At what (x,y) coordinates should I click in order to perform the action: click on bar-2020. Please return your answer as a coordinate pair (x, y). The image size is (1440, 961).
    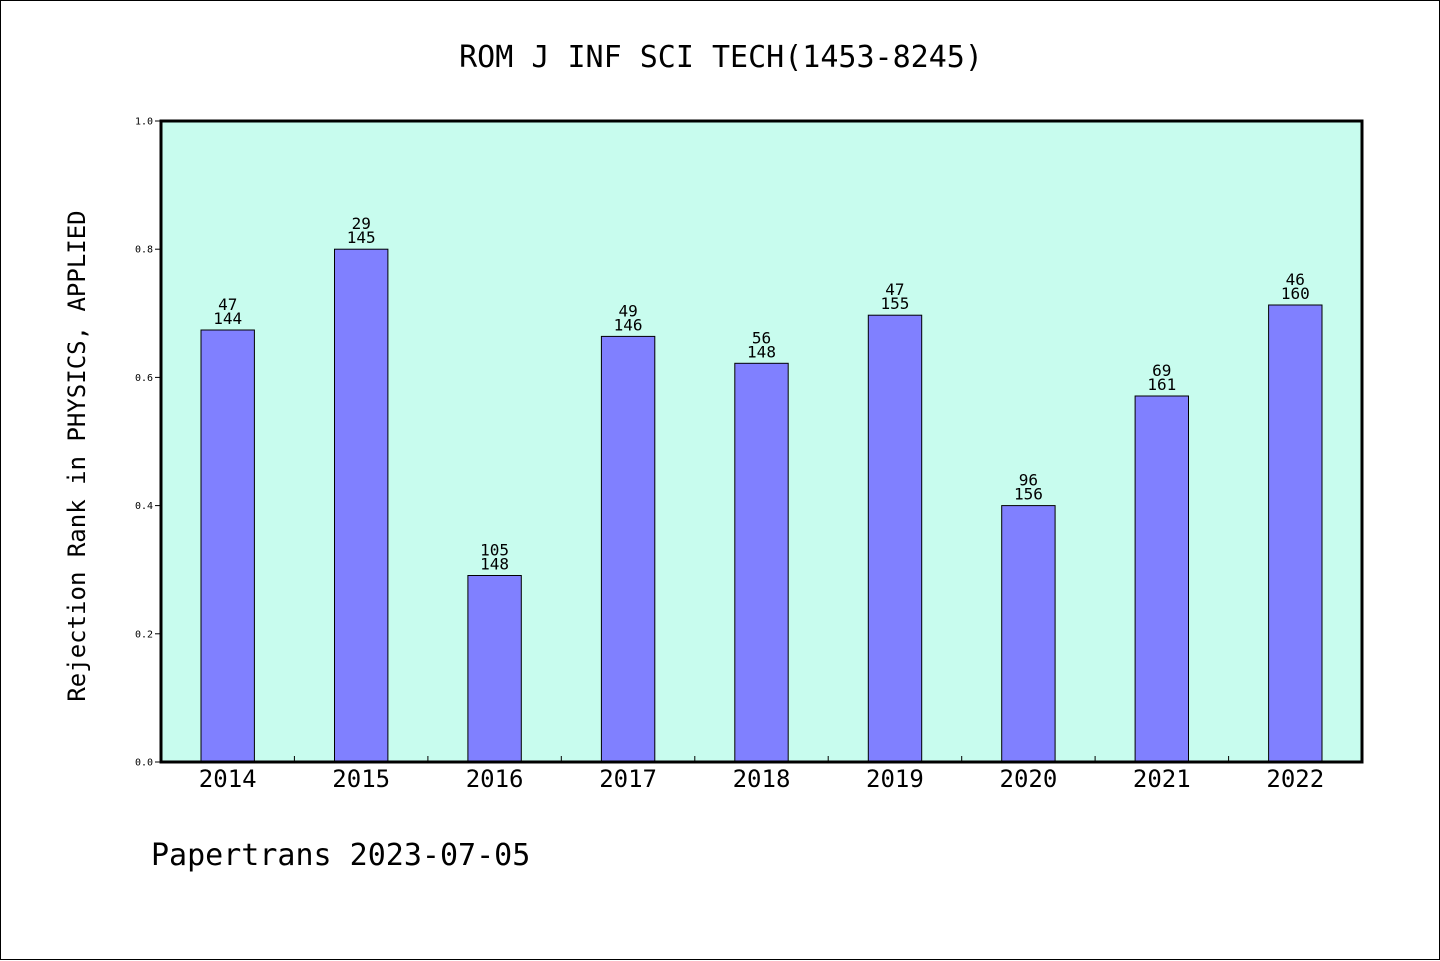
    Looking at the image, I should click on (1028, 634).